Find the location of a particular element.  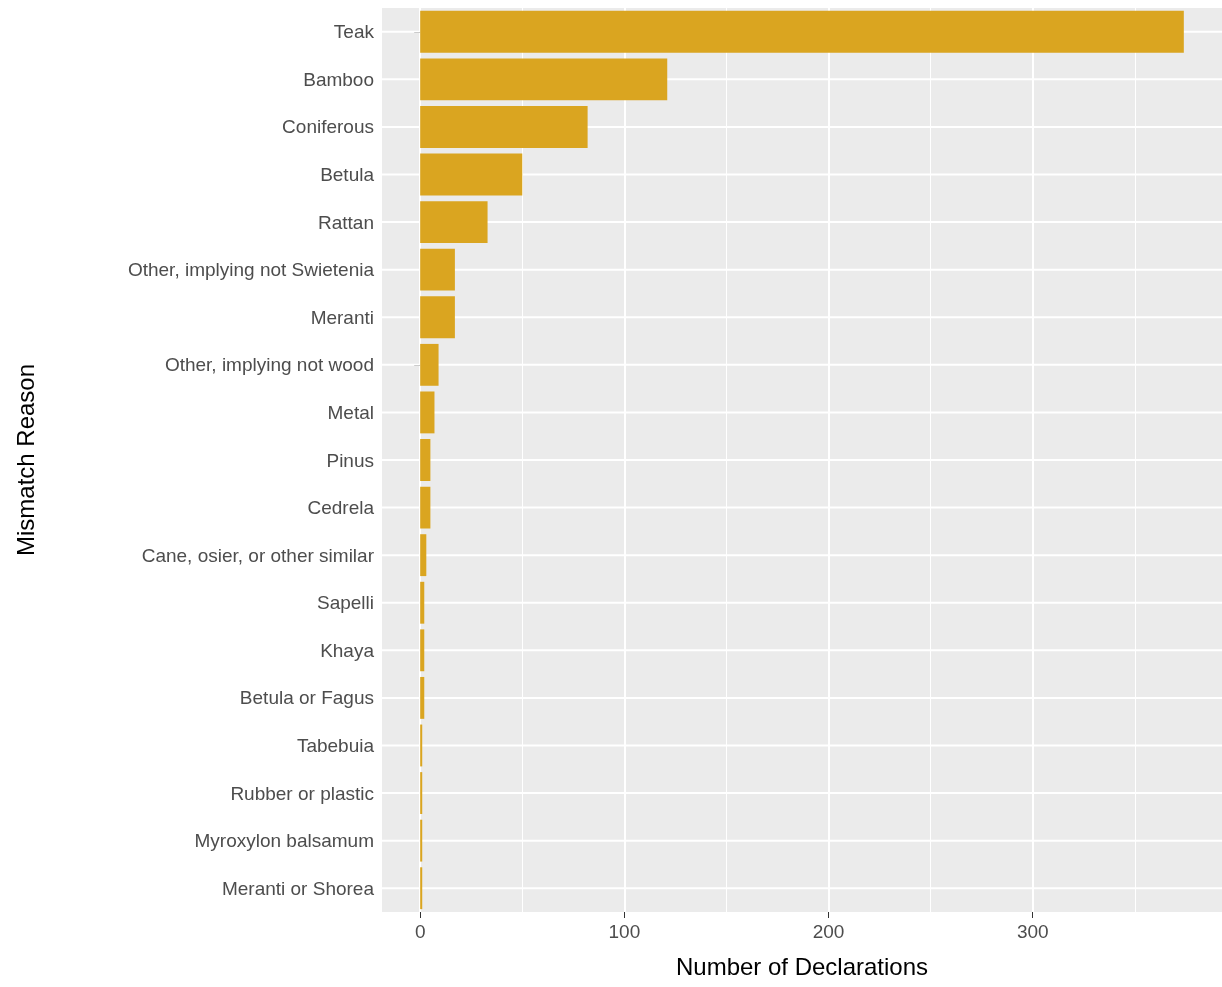

y-axis-title: Mismatch Reason is located at coordinates (25, 460).